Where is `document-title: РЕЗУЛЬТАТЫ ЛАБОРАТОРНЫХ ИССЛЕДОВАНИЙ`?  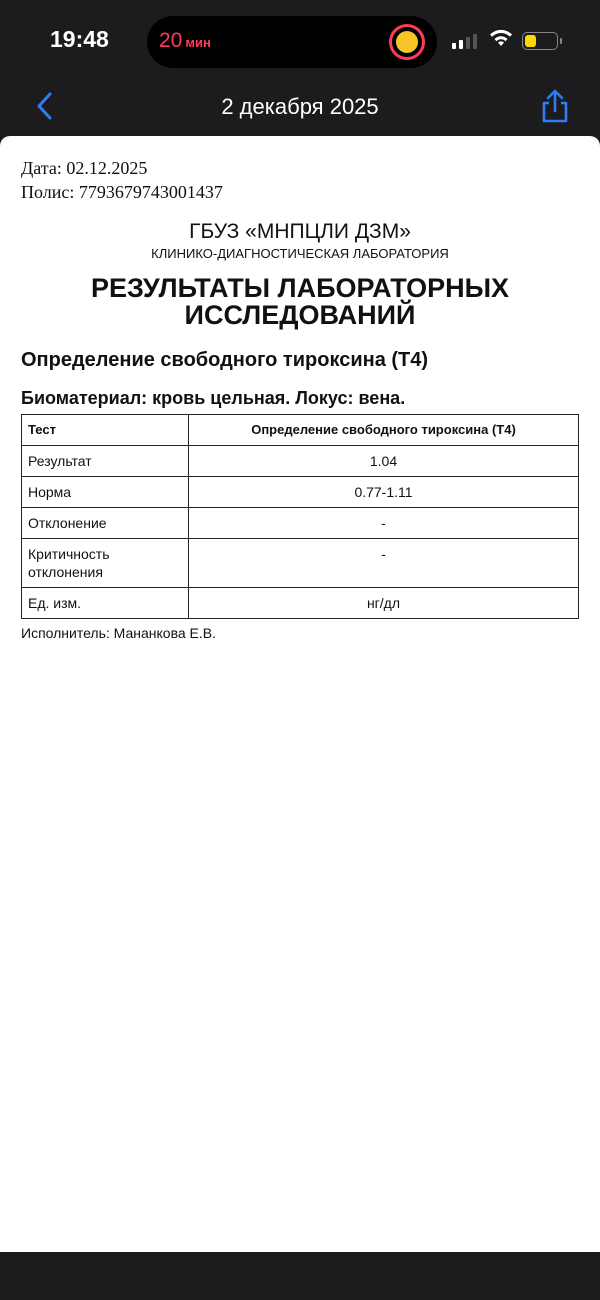
document-title: РЕЗУЛЬТАТЫ ЛАБОРАТОРНЫХ ИССЛЕДОВАНИЙ is located at coordinates (300, 301).